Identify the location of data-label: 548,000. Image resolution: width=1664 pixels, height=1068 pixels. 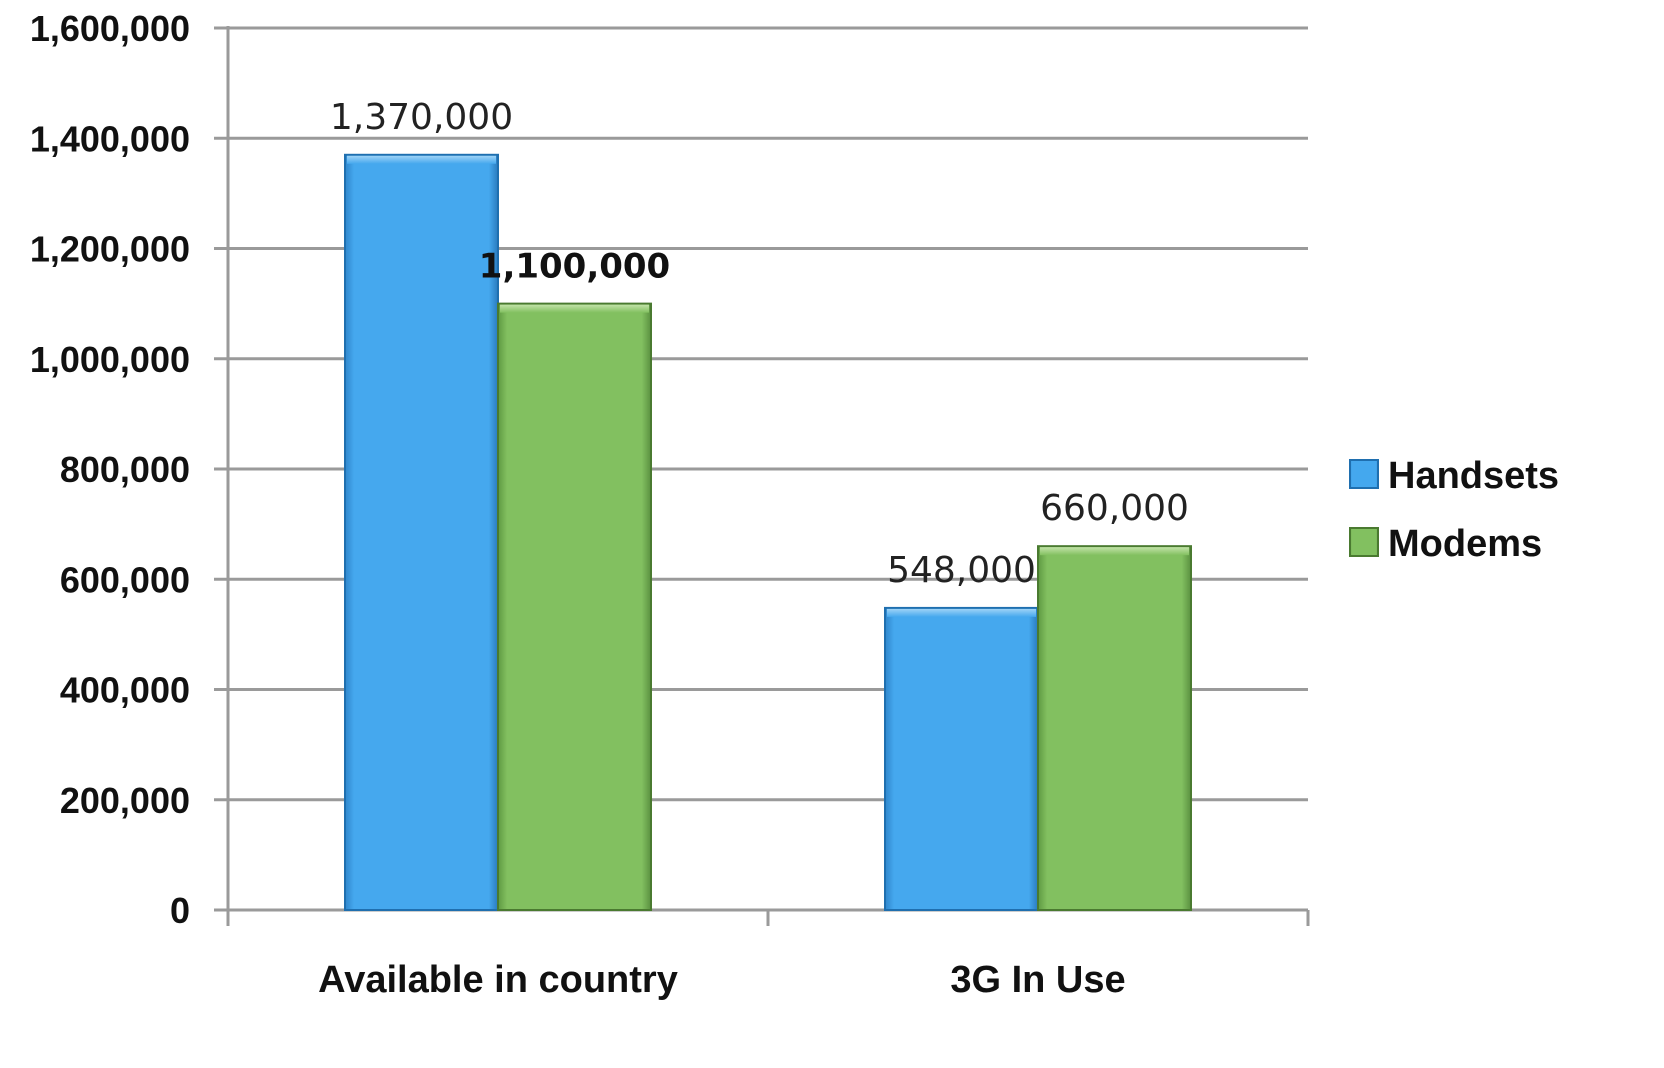
(961, 570).